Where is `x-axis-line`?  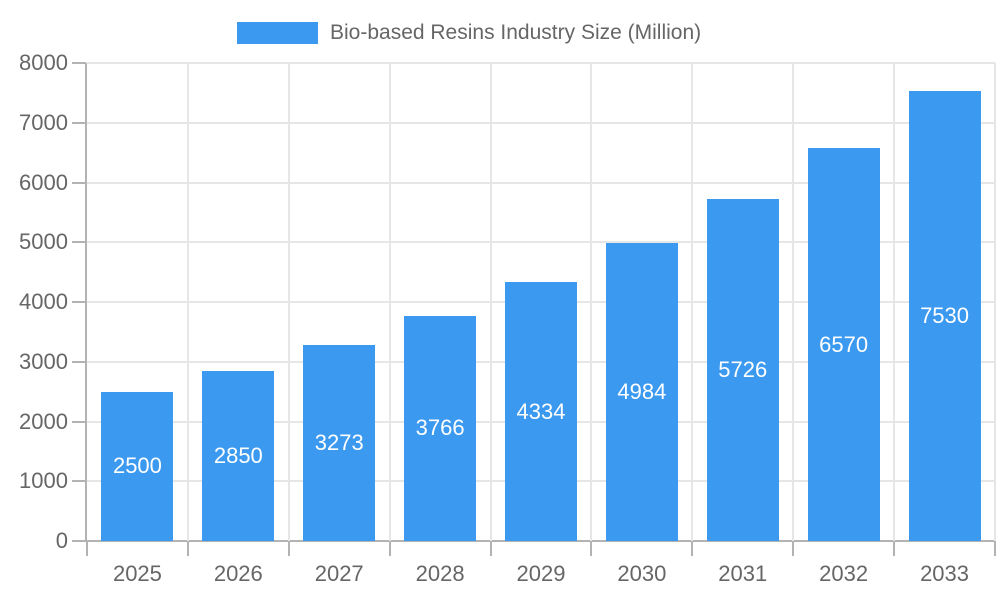
x-axis-line is located at coordinates (540, 541).